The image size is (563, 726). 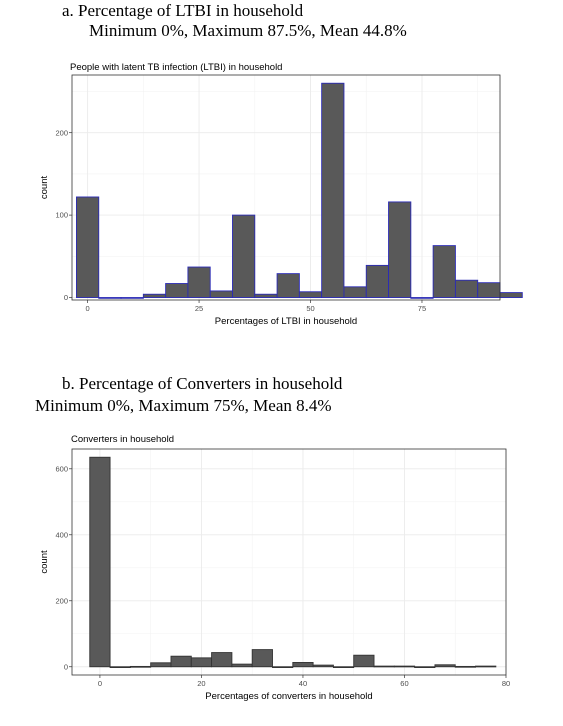 I want to click on caption-a-title: a. Percentage of LTBI in household, so click(x=183, y=10).